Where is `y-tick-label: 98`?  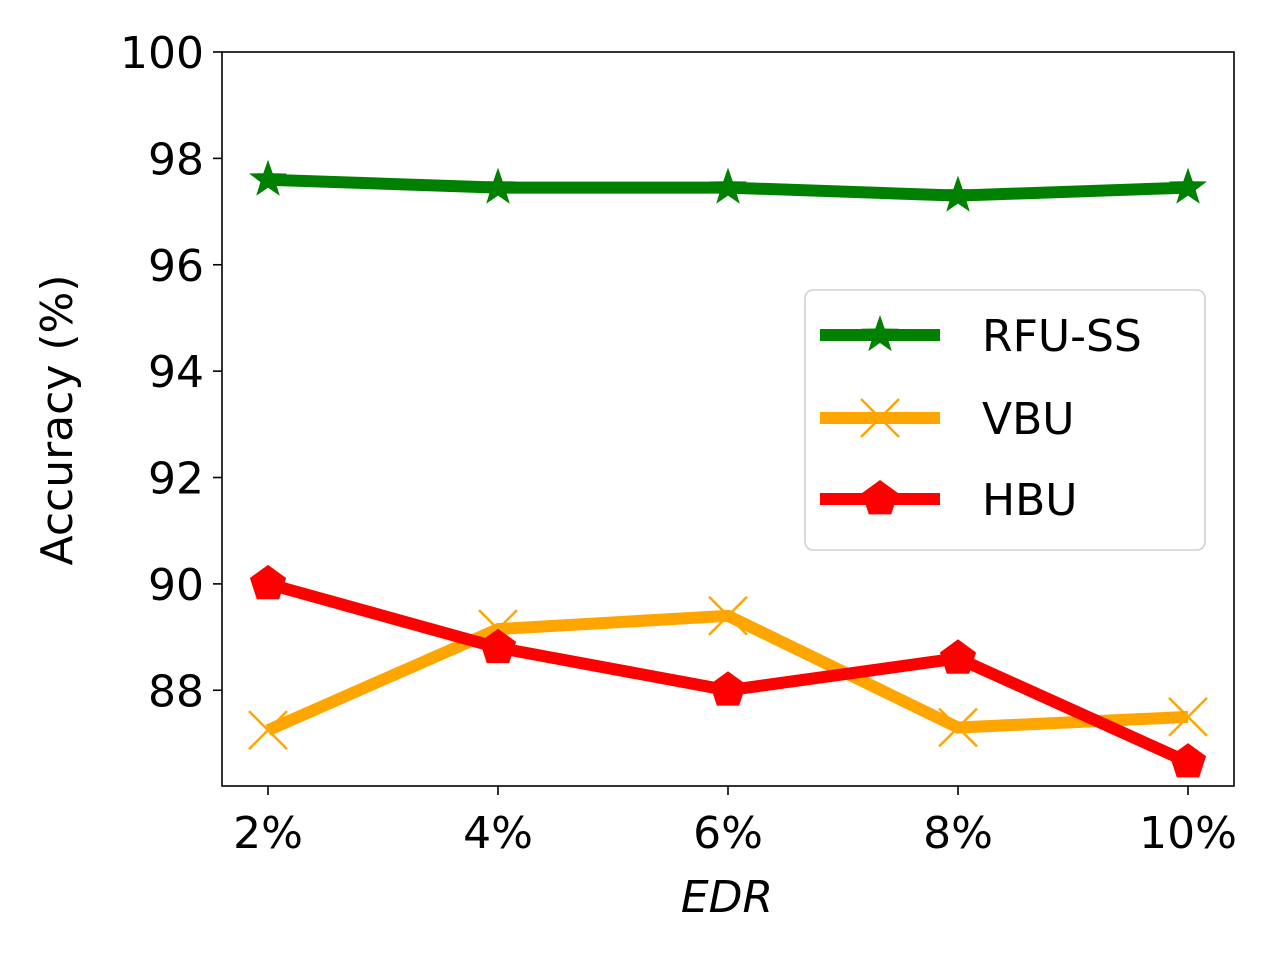
y-tick-label: 98 is located at coordinates (176, 159).